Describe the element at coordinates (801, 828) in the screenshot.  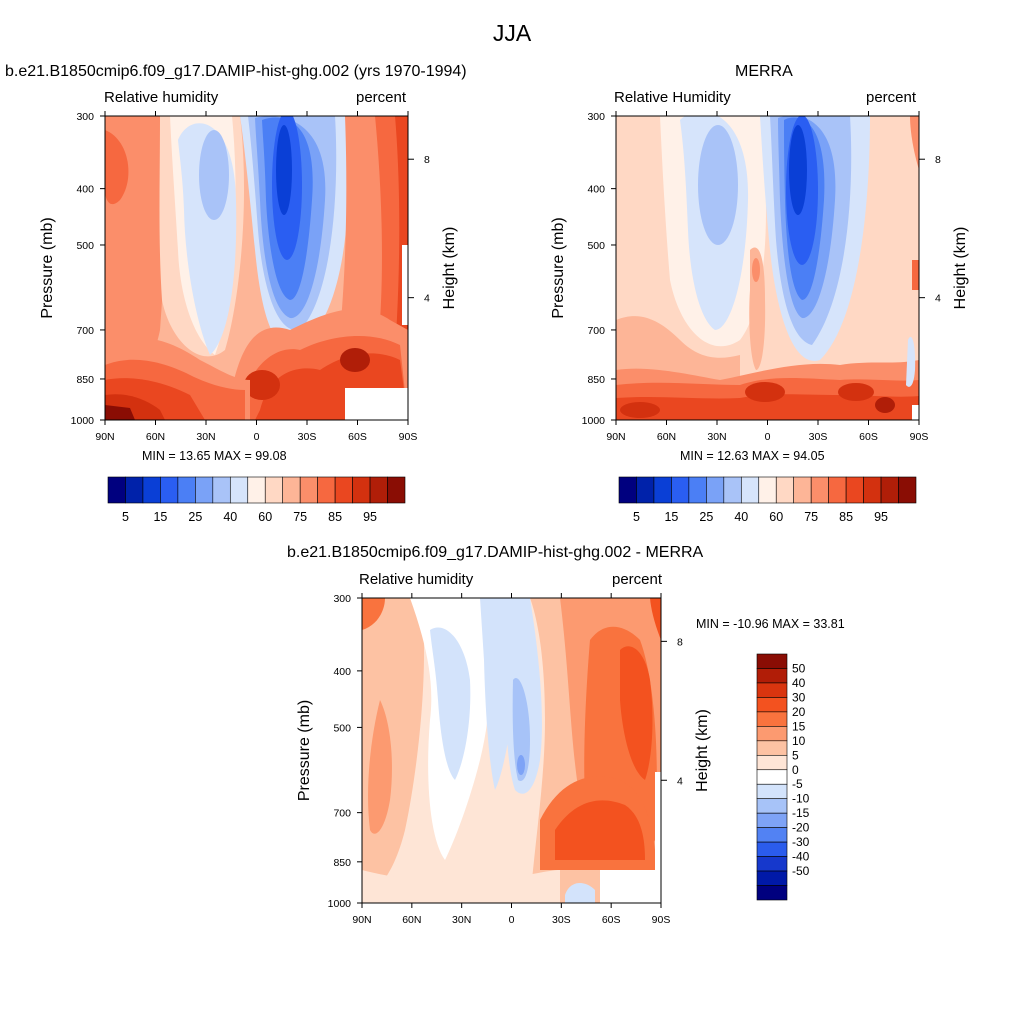
I see `diff-colorbar-label: -20` at that location.